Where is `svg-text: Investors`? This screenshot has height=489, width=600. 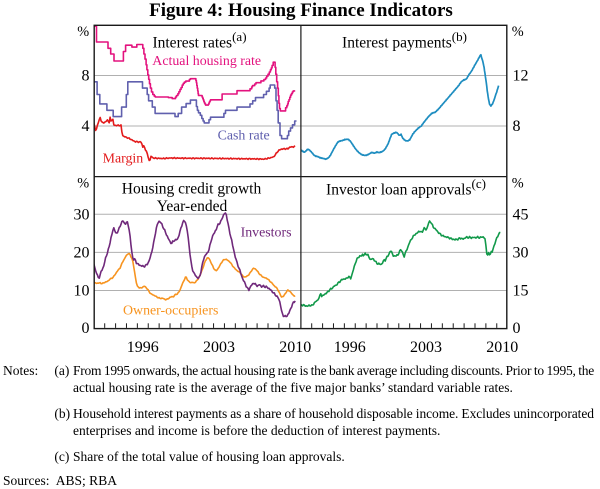
svg-text: Investors is located at coordinates (266, 233).